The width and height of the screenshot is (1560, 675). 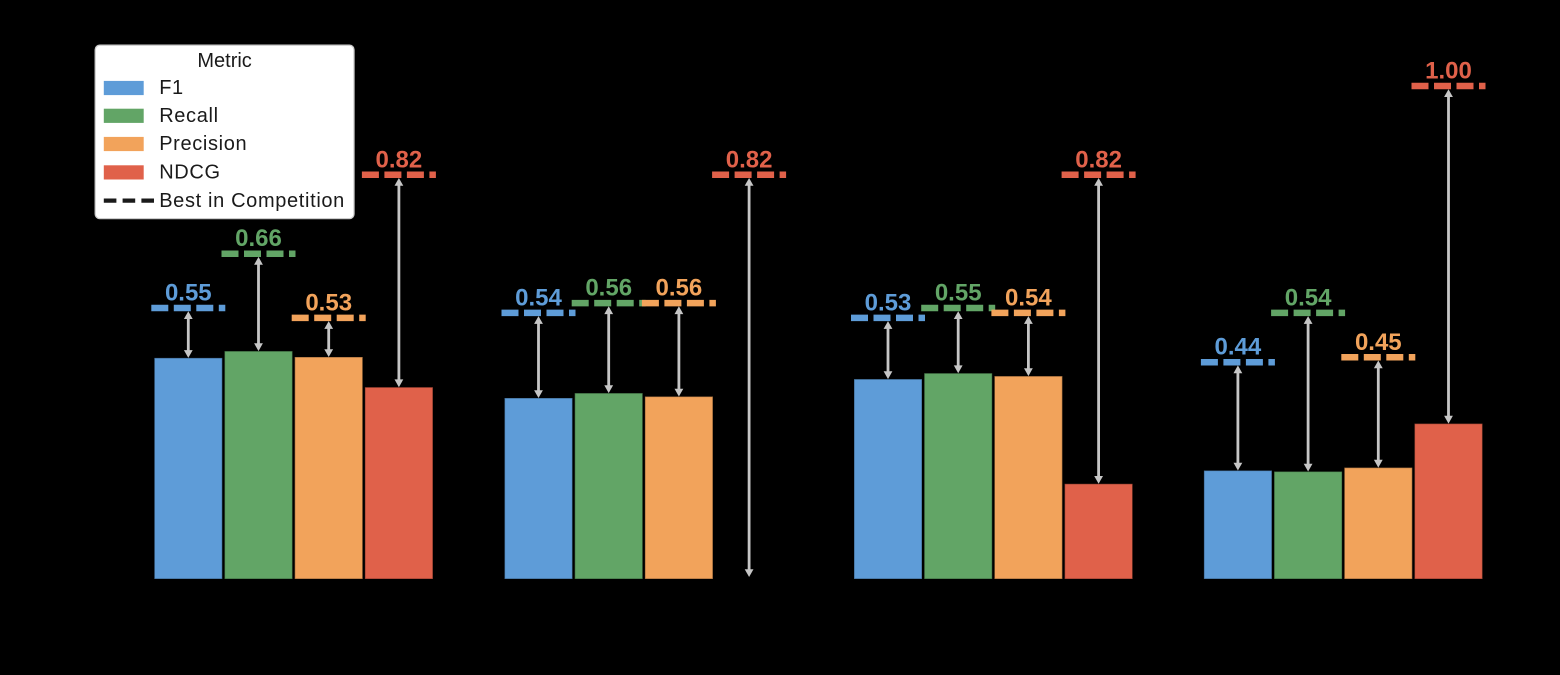 I want to click on svg-text: Precision, so click(x=203, y=144).